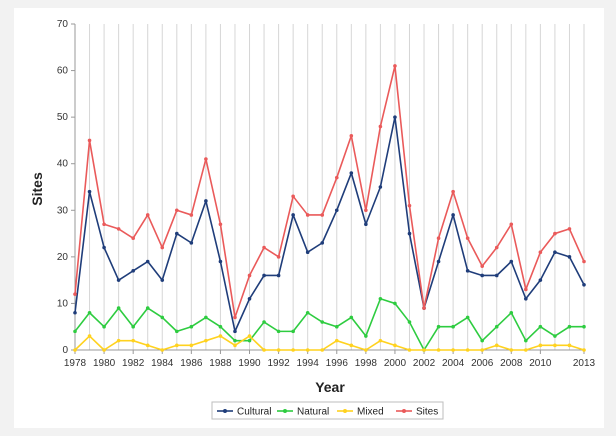  Describe the element at coordinates (345, 411) in the screenshot. I see `legend-marker-mixed` at that location.